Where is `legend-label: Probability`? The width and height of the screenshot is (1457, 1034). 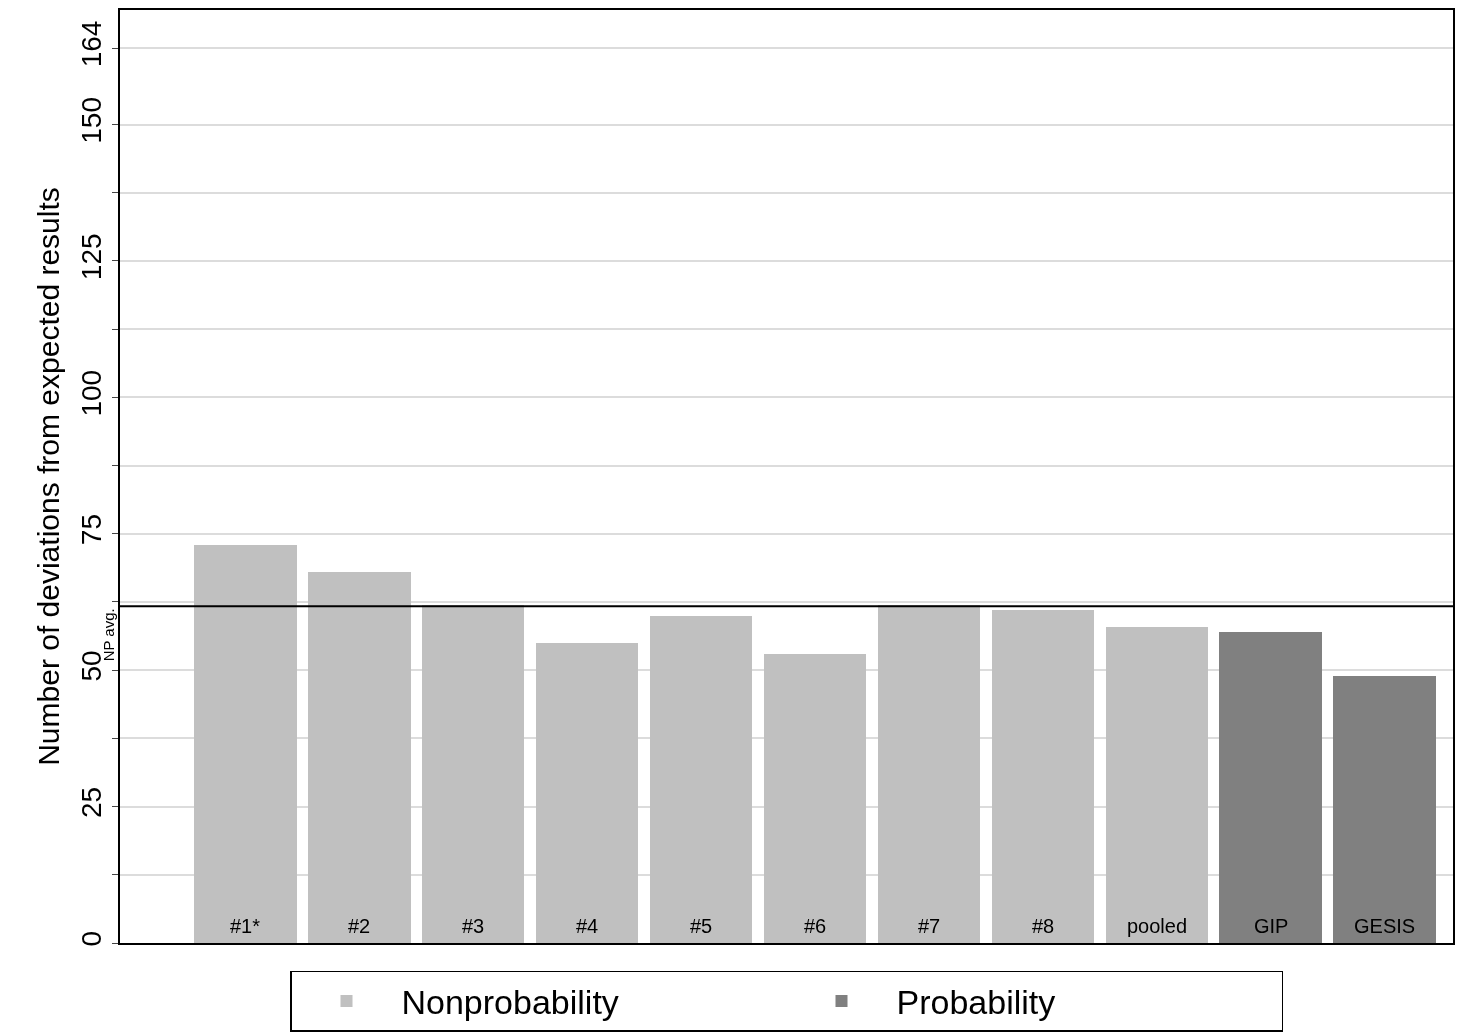
legend-label: Probability is located at coordinates (976, 1002).